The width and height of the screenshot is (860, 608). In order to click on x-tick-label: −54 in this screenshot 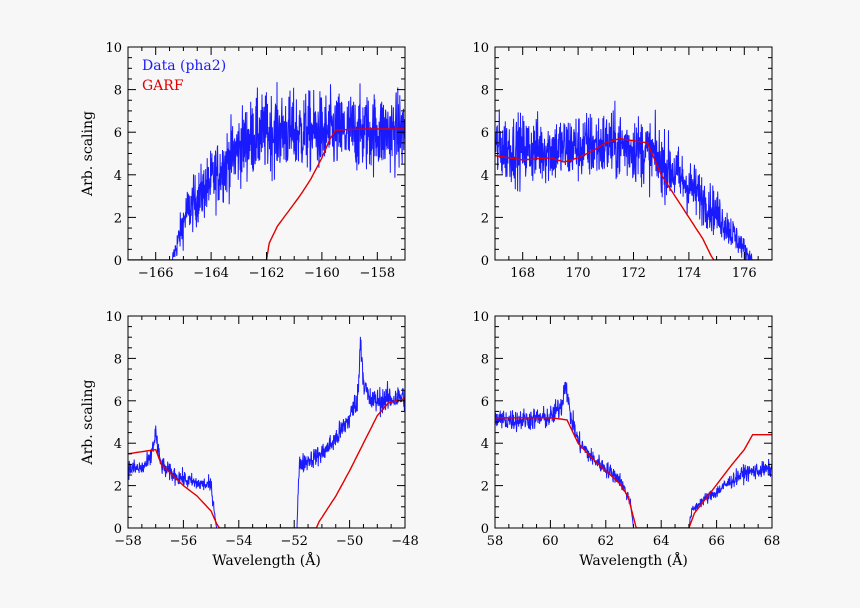, I will do `click(238, 541)`.